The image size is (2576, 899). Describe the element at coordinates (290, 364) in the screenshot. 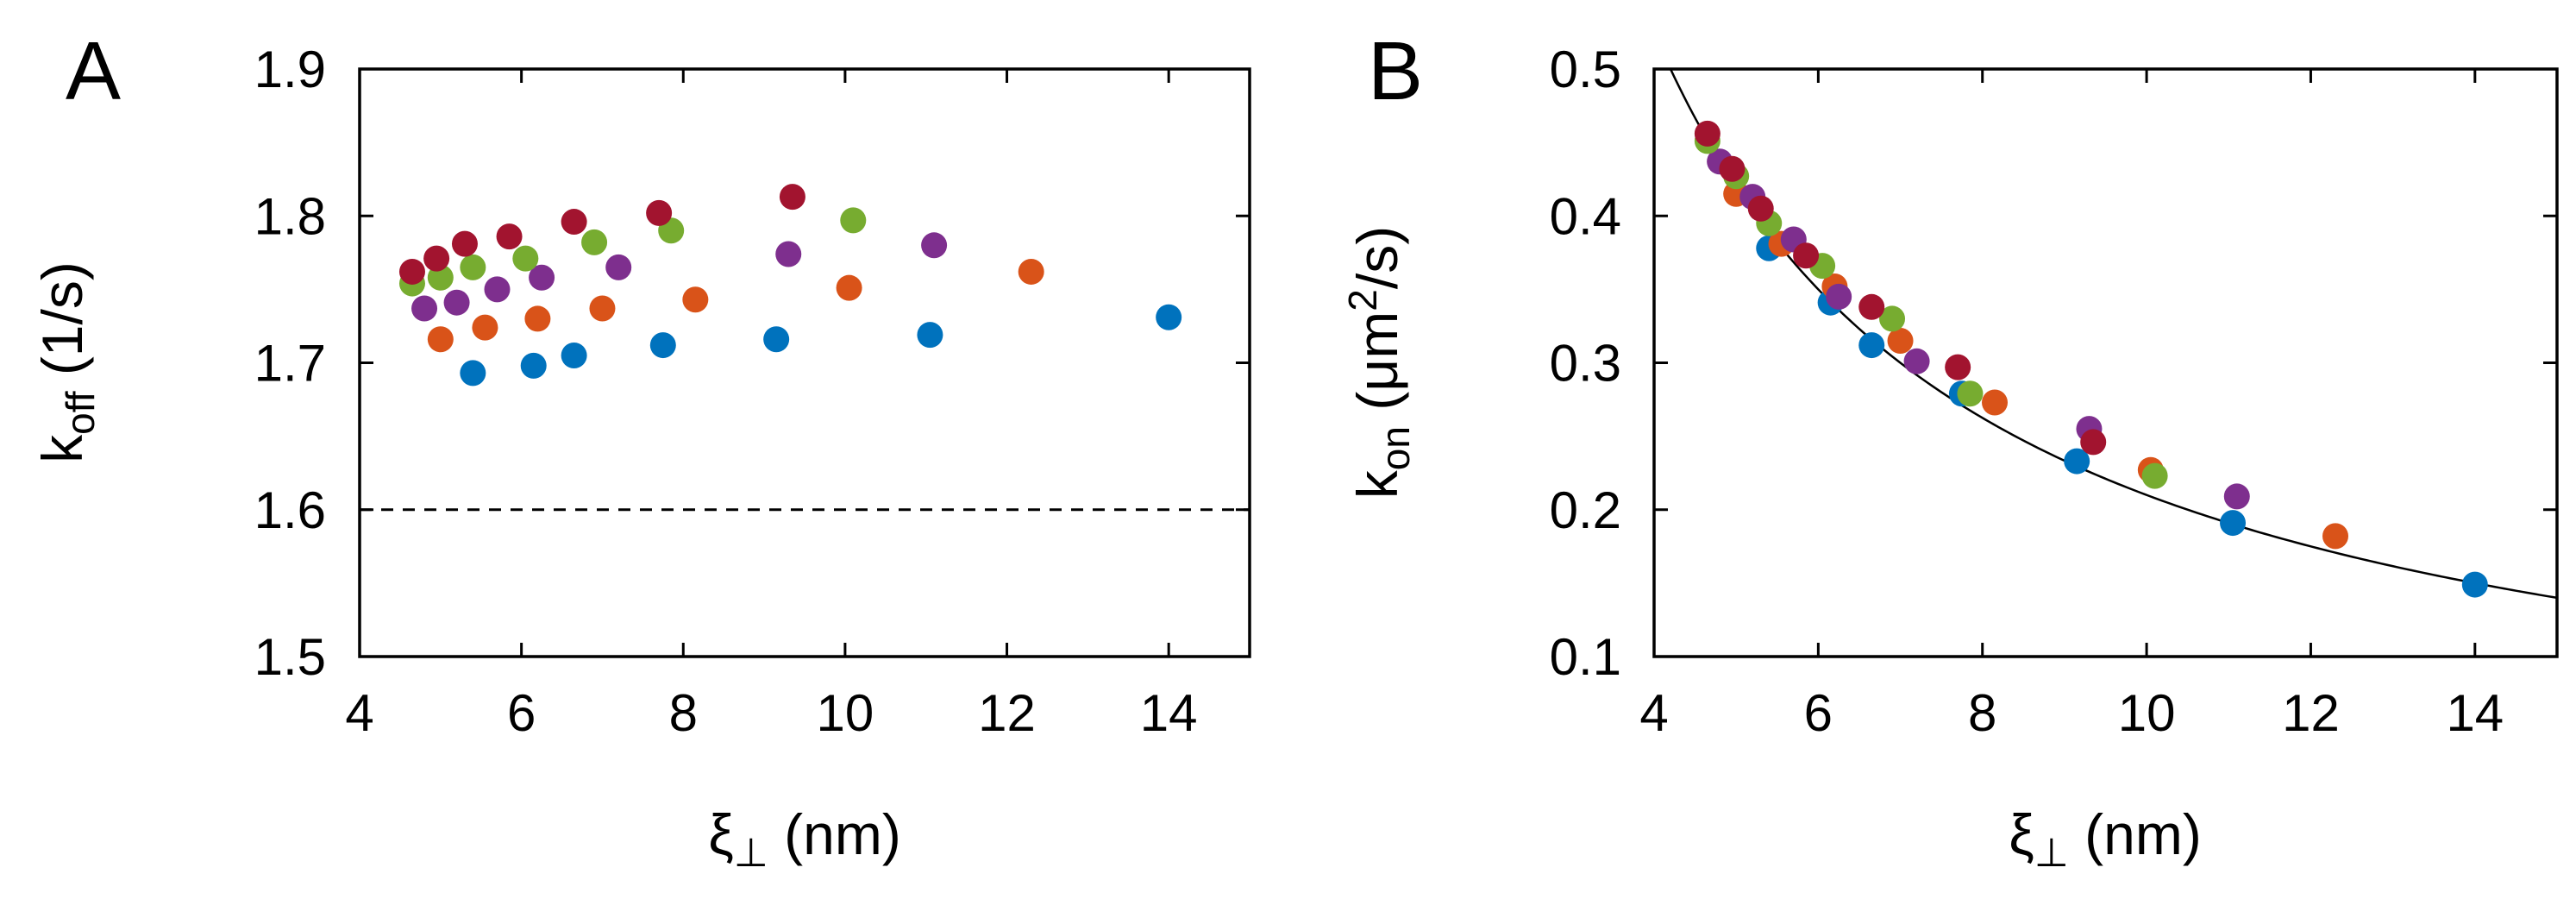

I see `y-tick-label: 1.7` at that location.